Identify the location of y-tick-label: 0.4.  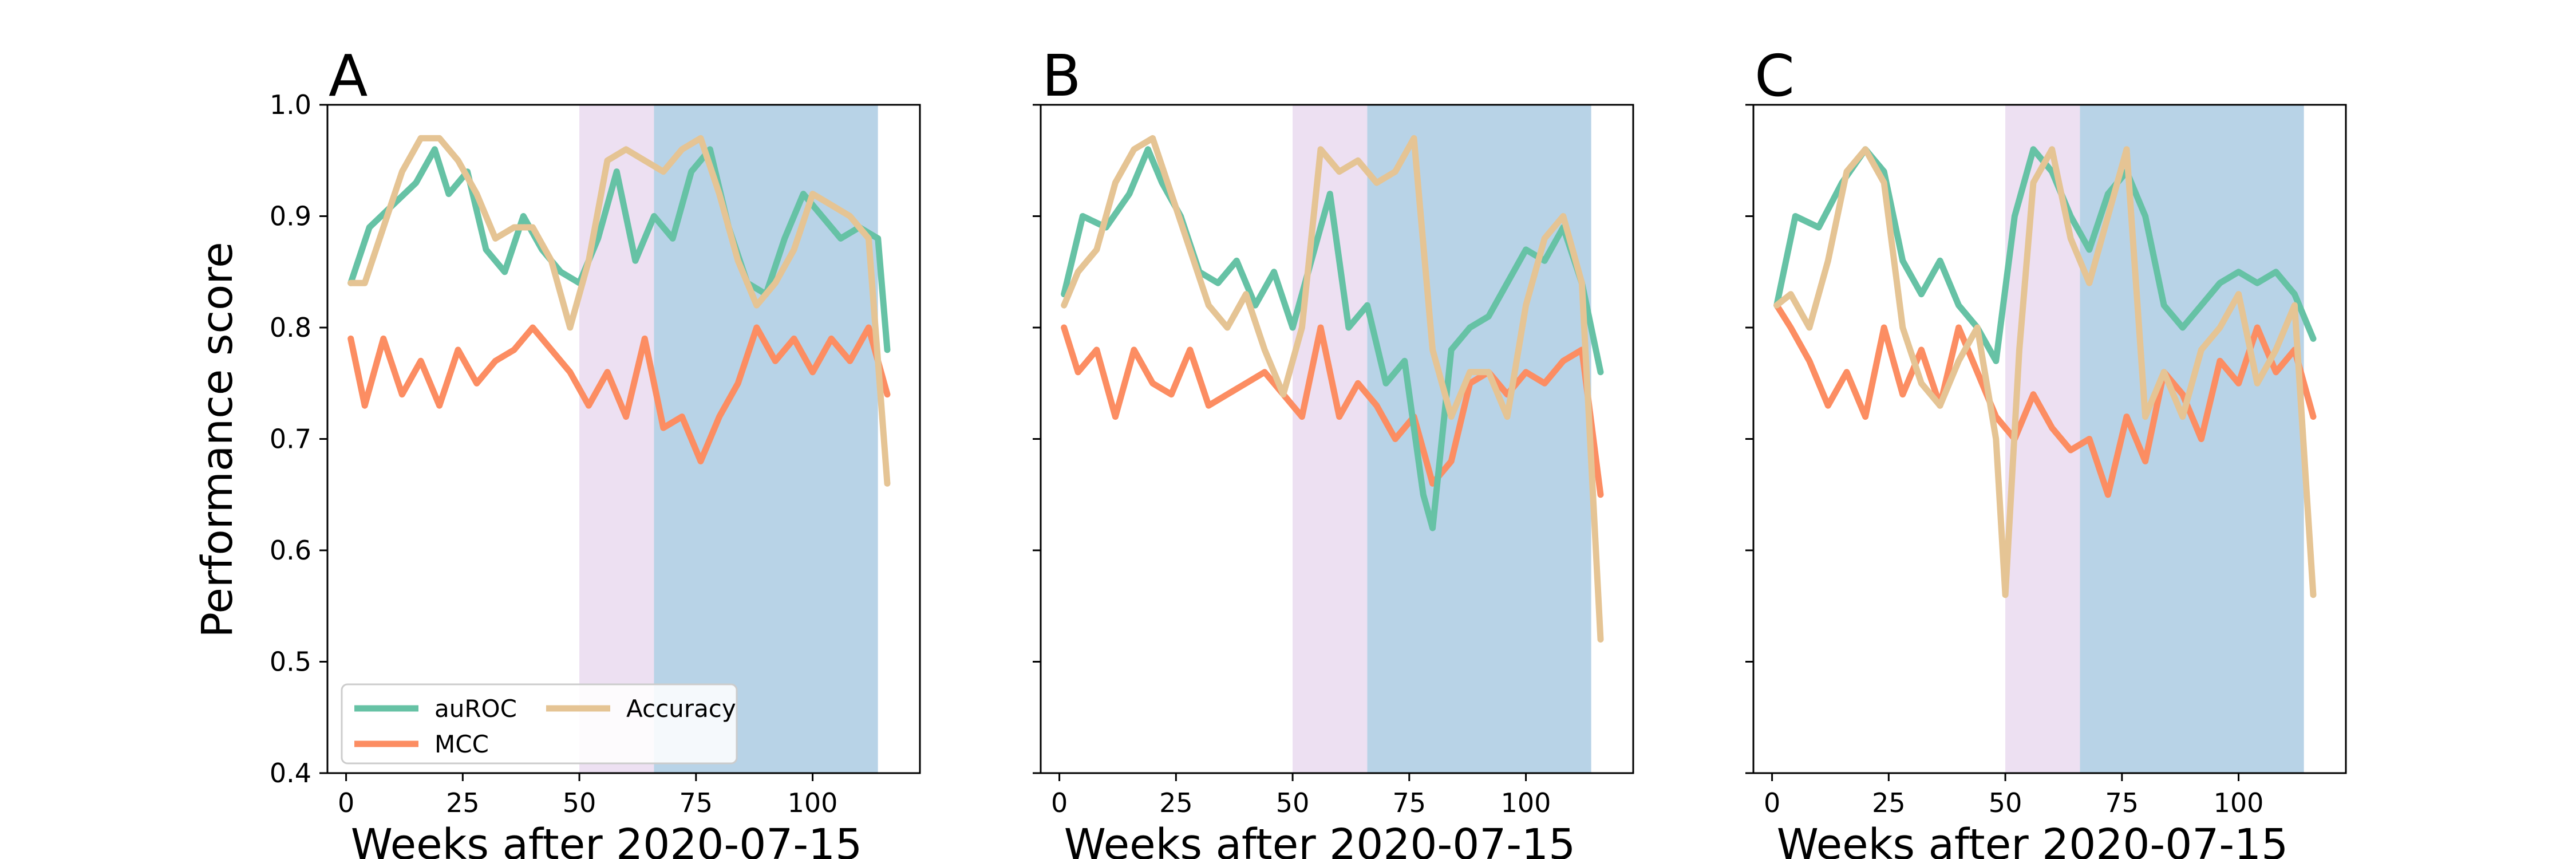
(290, 773).